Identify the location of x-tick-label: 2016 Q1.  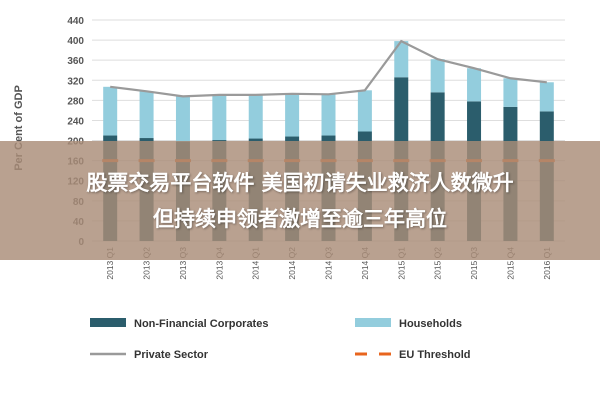
(547, 263).